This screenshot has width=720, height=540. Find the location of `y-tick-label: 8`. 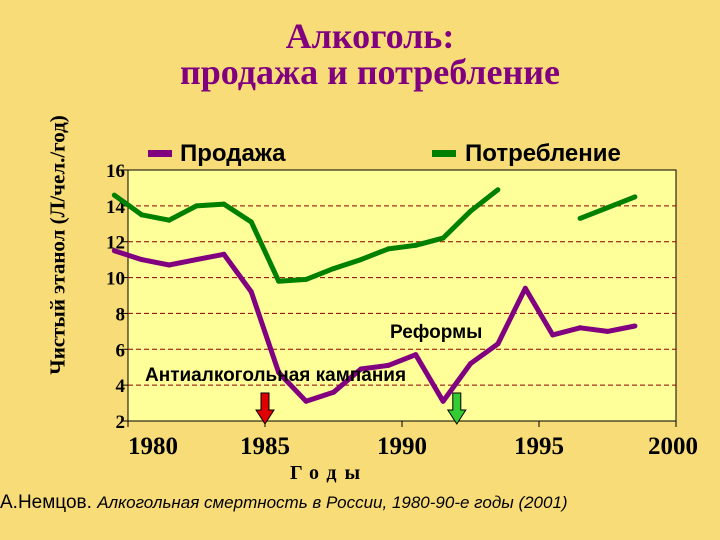

y-tick-label: 8 is located at coordinates (121, 314).